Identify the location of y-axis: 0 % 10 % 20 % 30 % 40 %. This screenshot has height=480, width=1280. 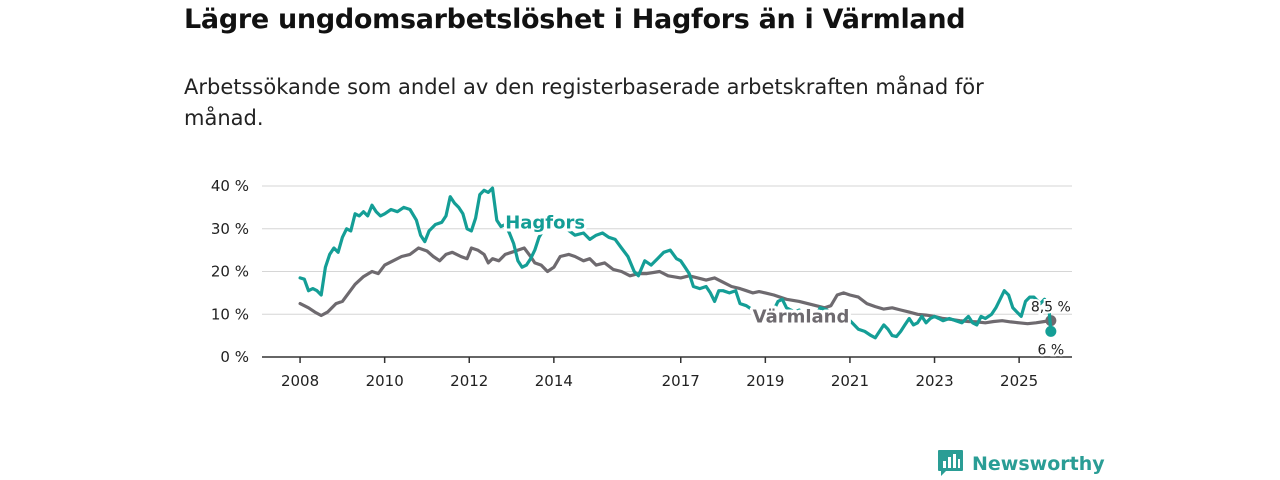
(230, 271).